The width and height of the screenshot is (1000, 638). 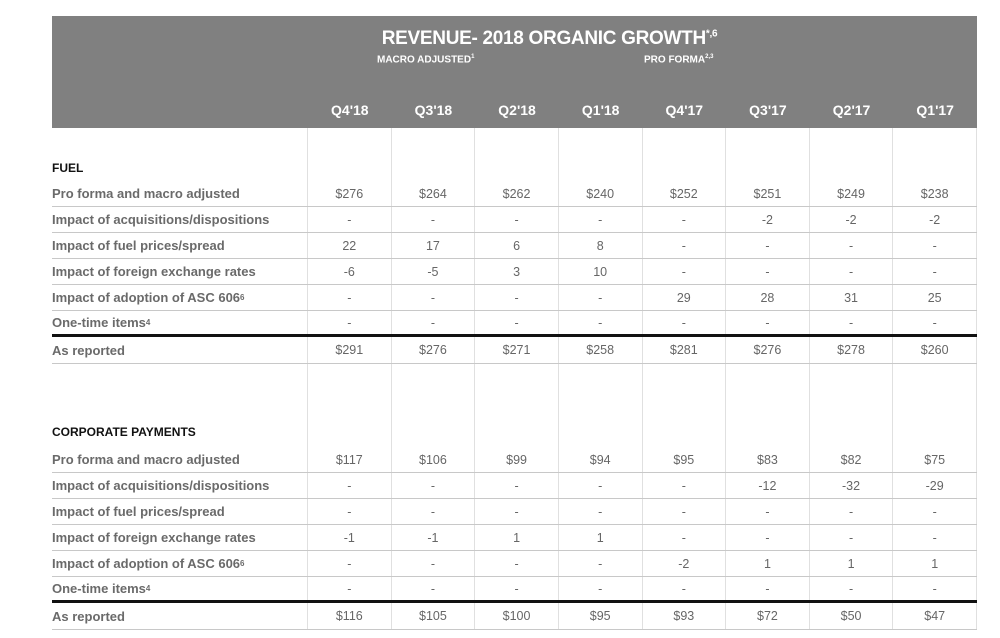 What do you see at coordinates (517, 110) in the screenshot?
I see `column-header: Q2'18` at bounding box center [517, 110].